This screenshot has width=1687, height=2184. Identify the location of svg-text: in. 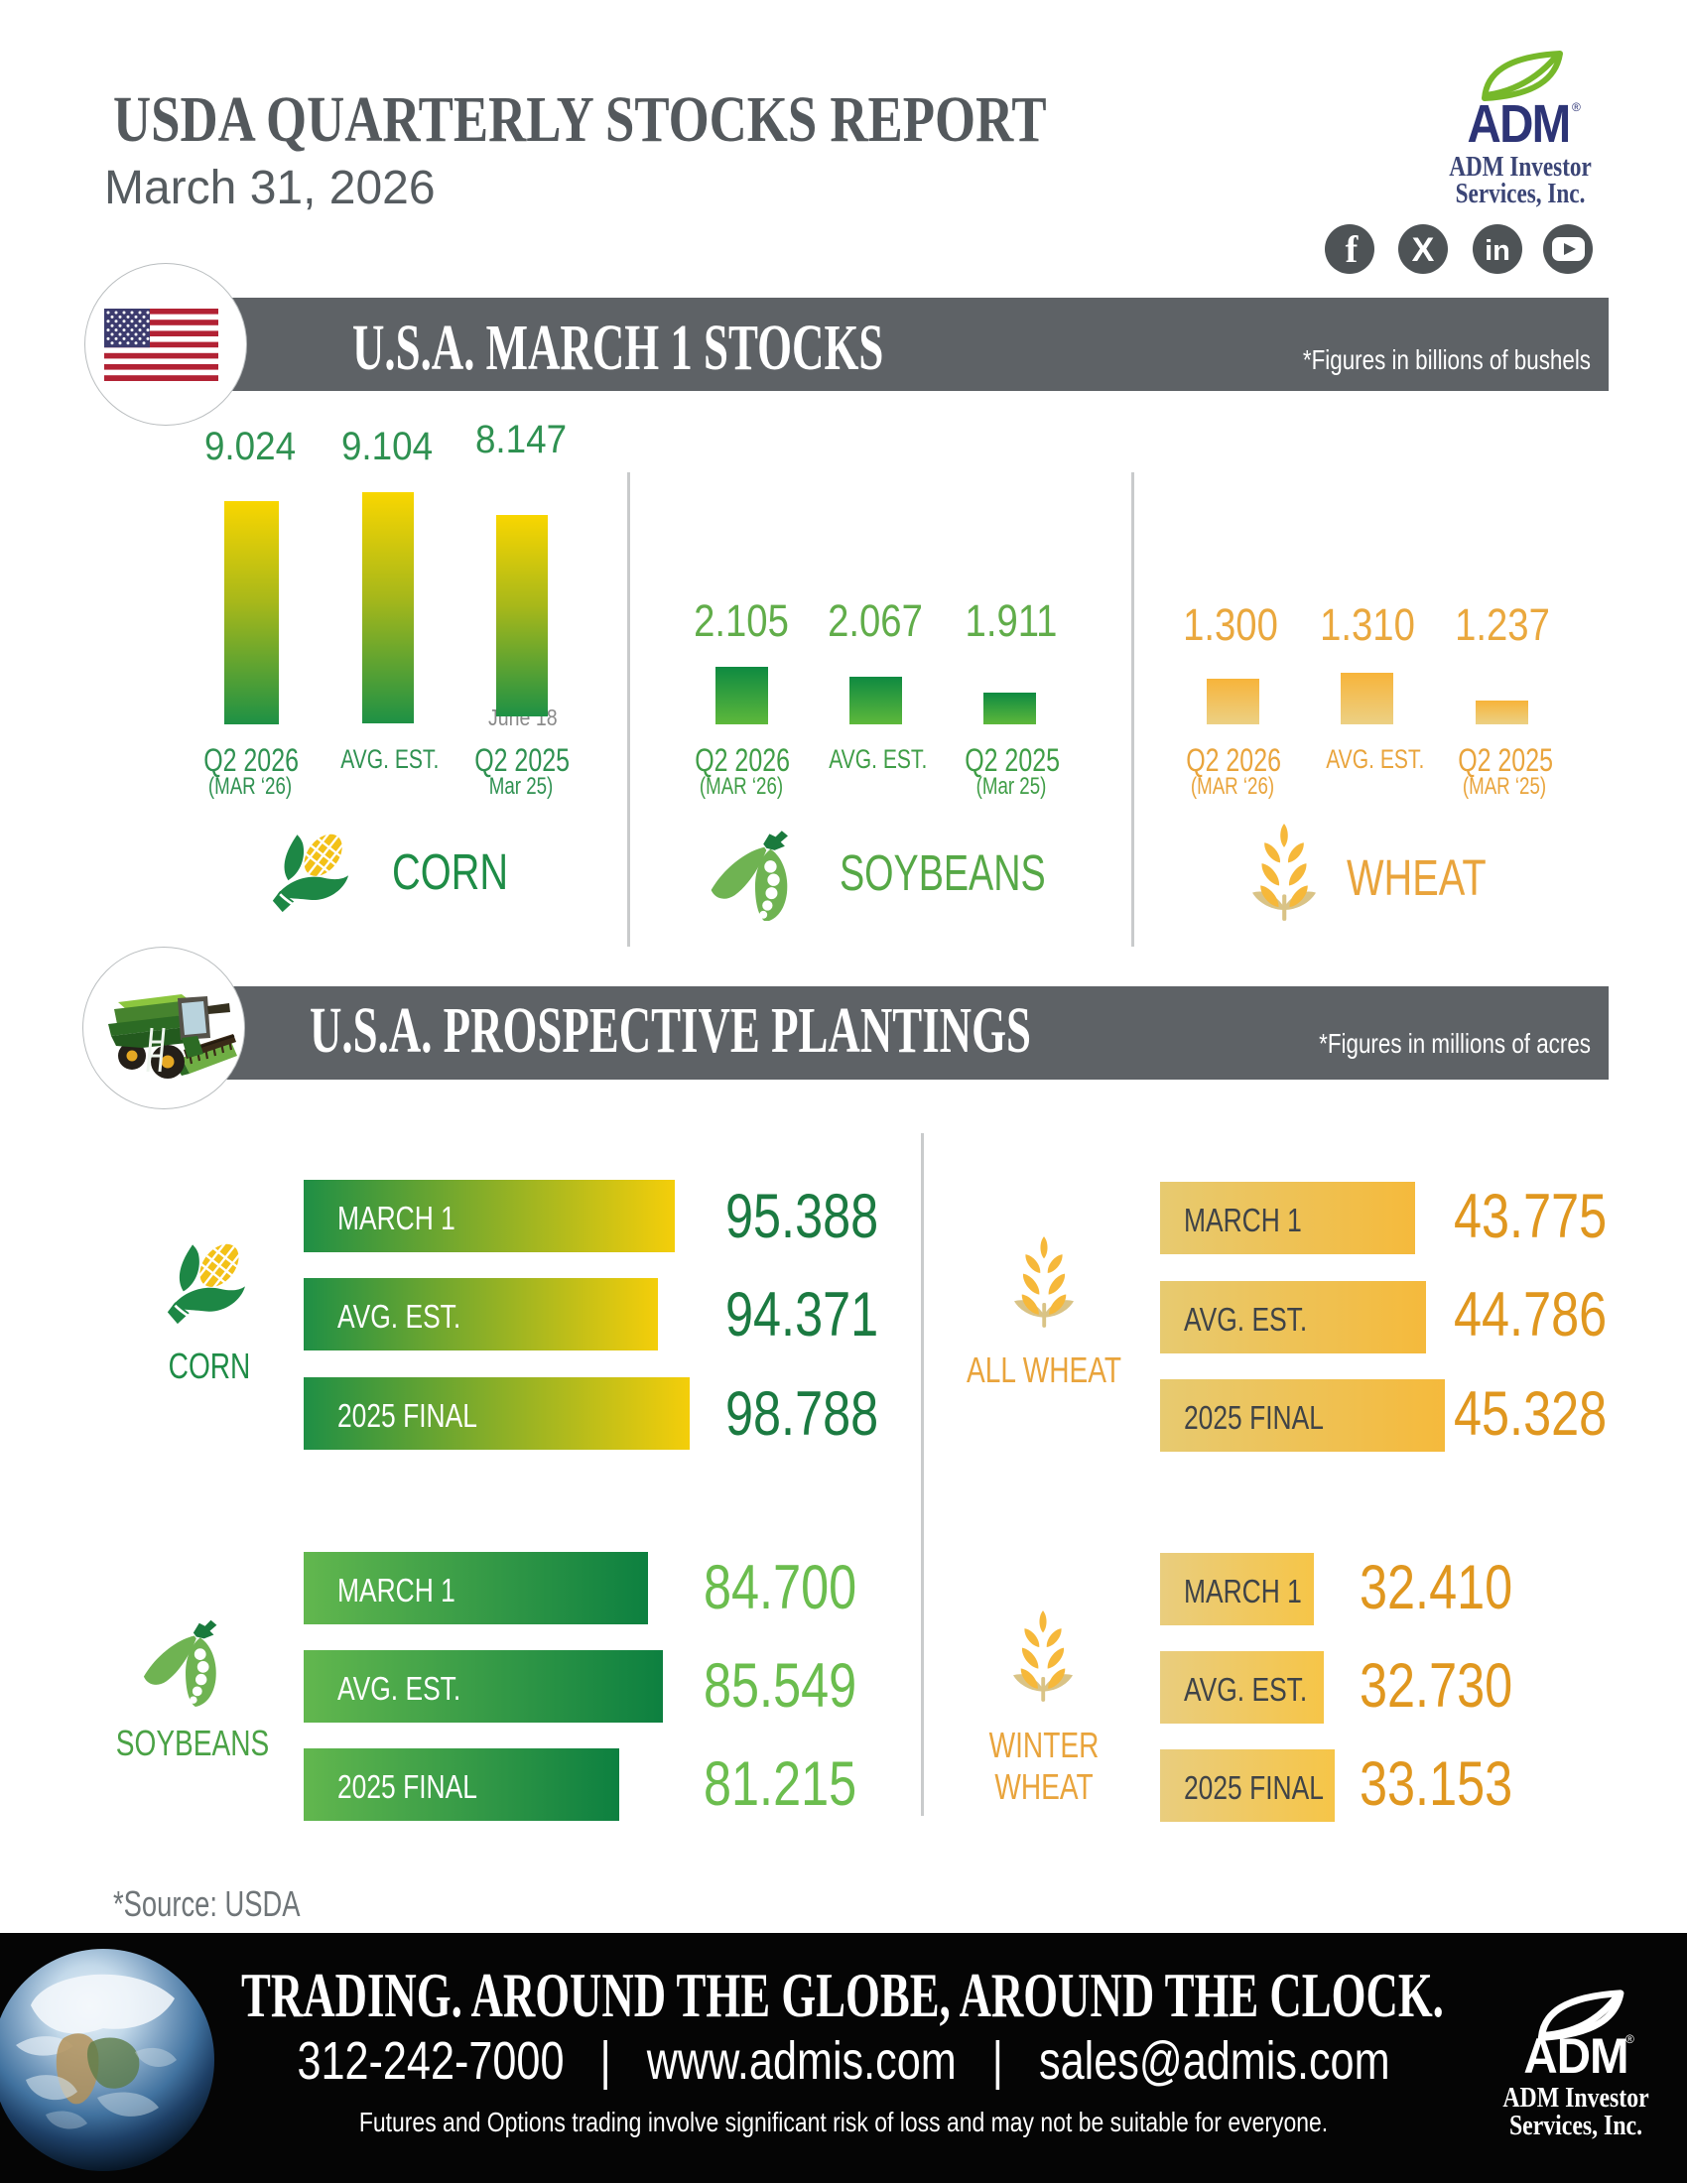
(1497, 251).